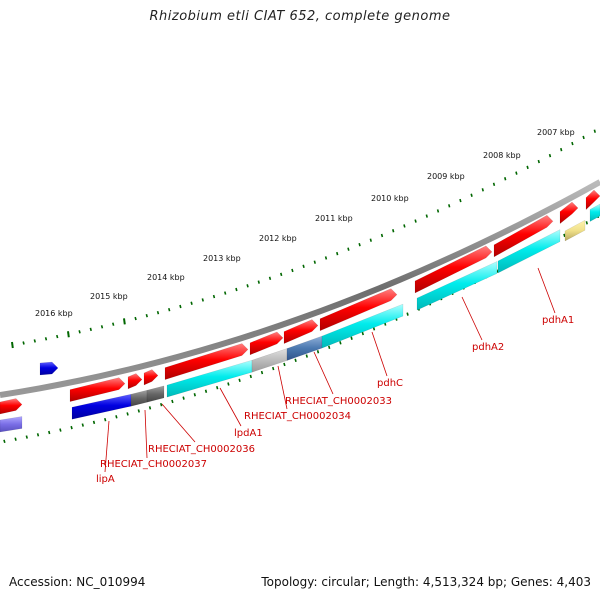 Image resolution: width=600 pixels, height=600 pixels. Describe the element at coordinates (166, 277) in the screenshot. I see `ruler-label: 2014 kbp` at that location.